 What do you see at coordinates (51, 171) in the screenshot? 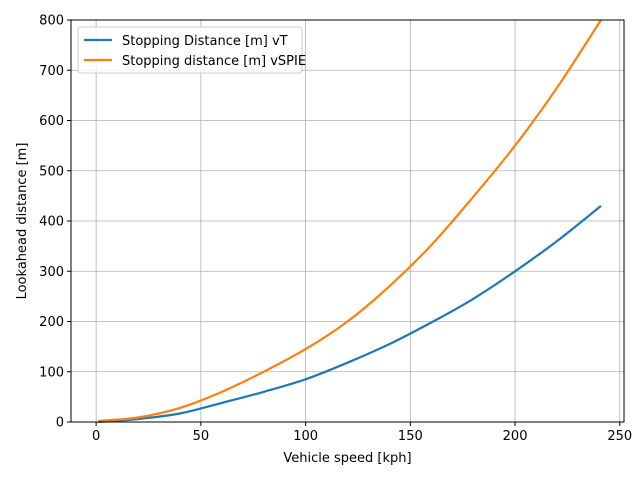
I see `y-tick-label: 500` at bounding box center [51, 171].